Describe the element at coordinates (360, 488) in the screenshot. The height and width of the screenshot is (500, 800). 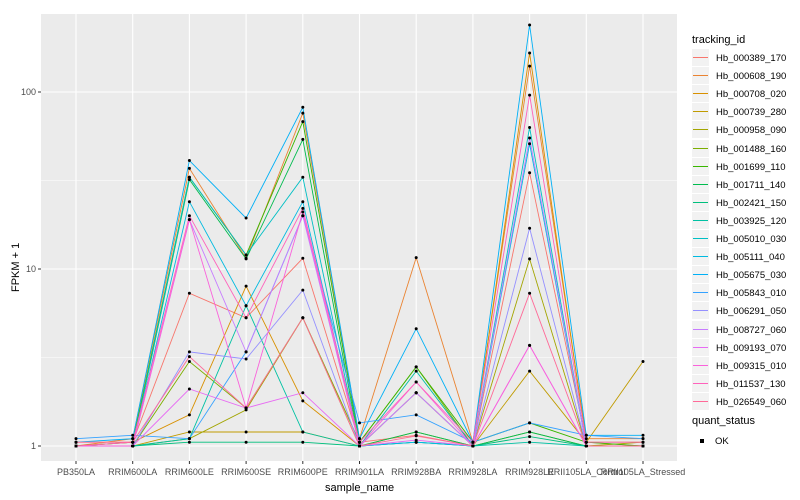
I see `x-axis-title: sample_name` at that location.